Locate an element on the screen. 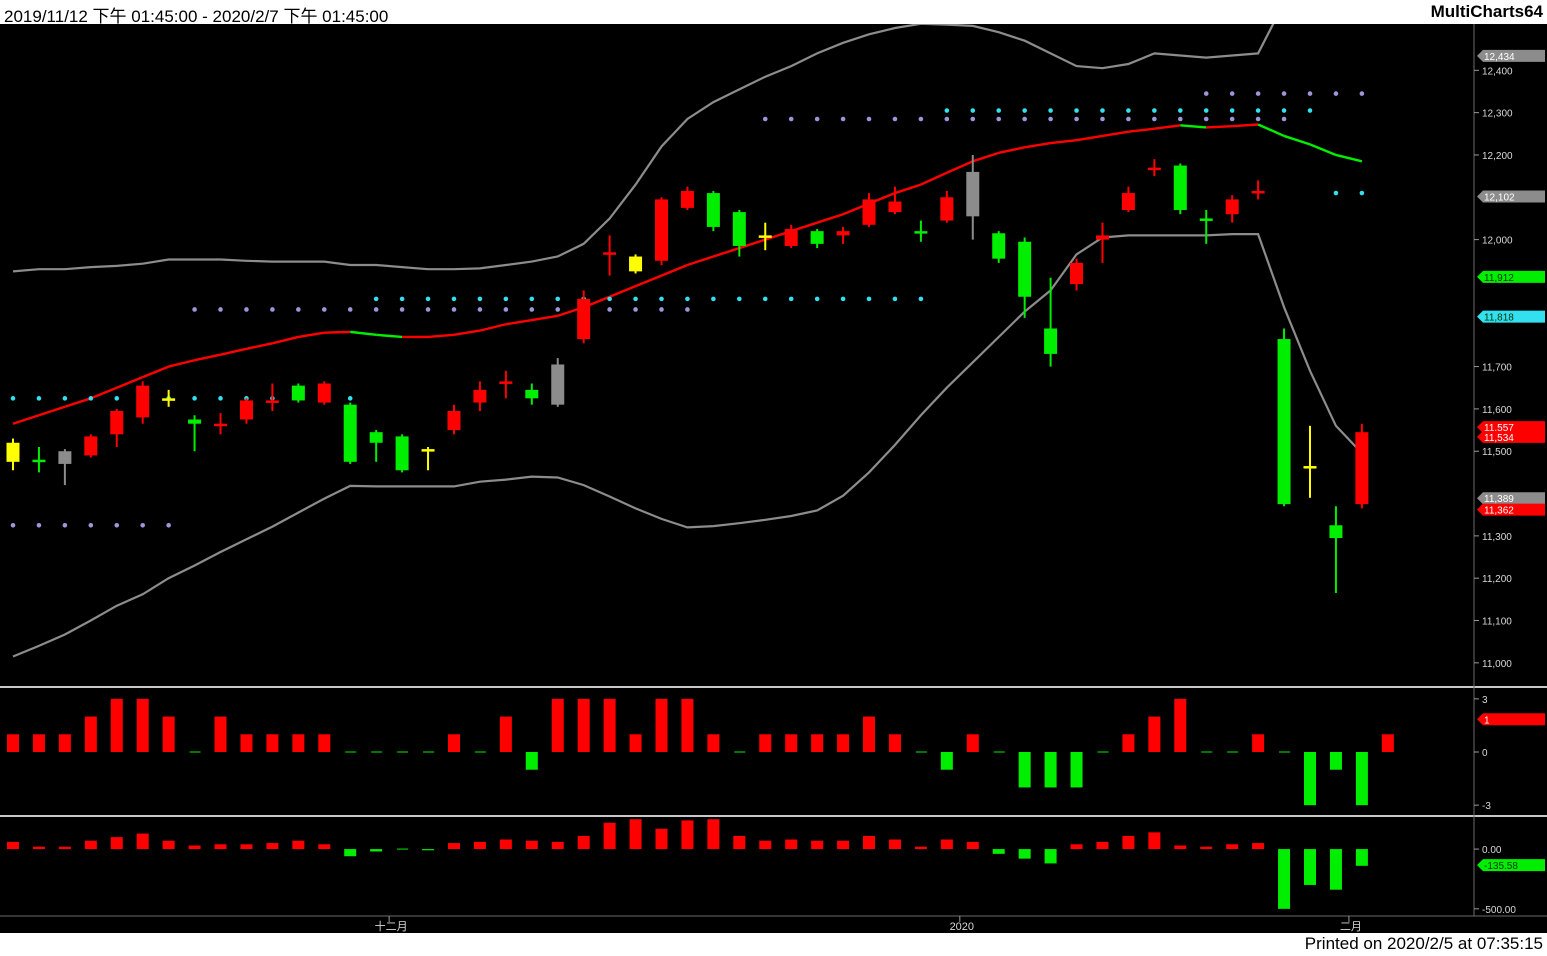 The width and height of the screenshot is (1547, 956). oscillator-tick-label: 0 is located at coordinates (1485, 753).